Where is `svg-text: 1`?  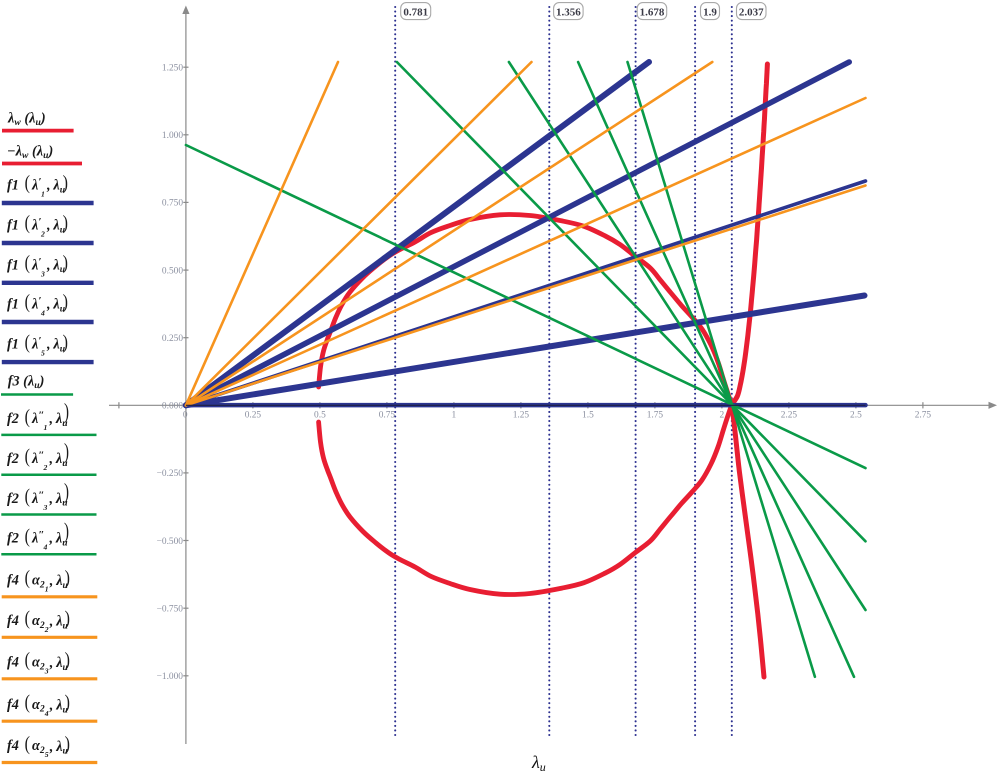 svg-text: 1 is located at coordinates (454, 416).